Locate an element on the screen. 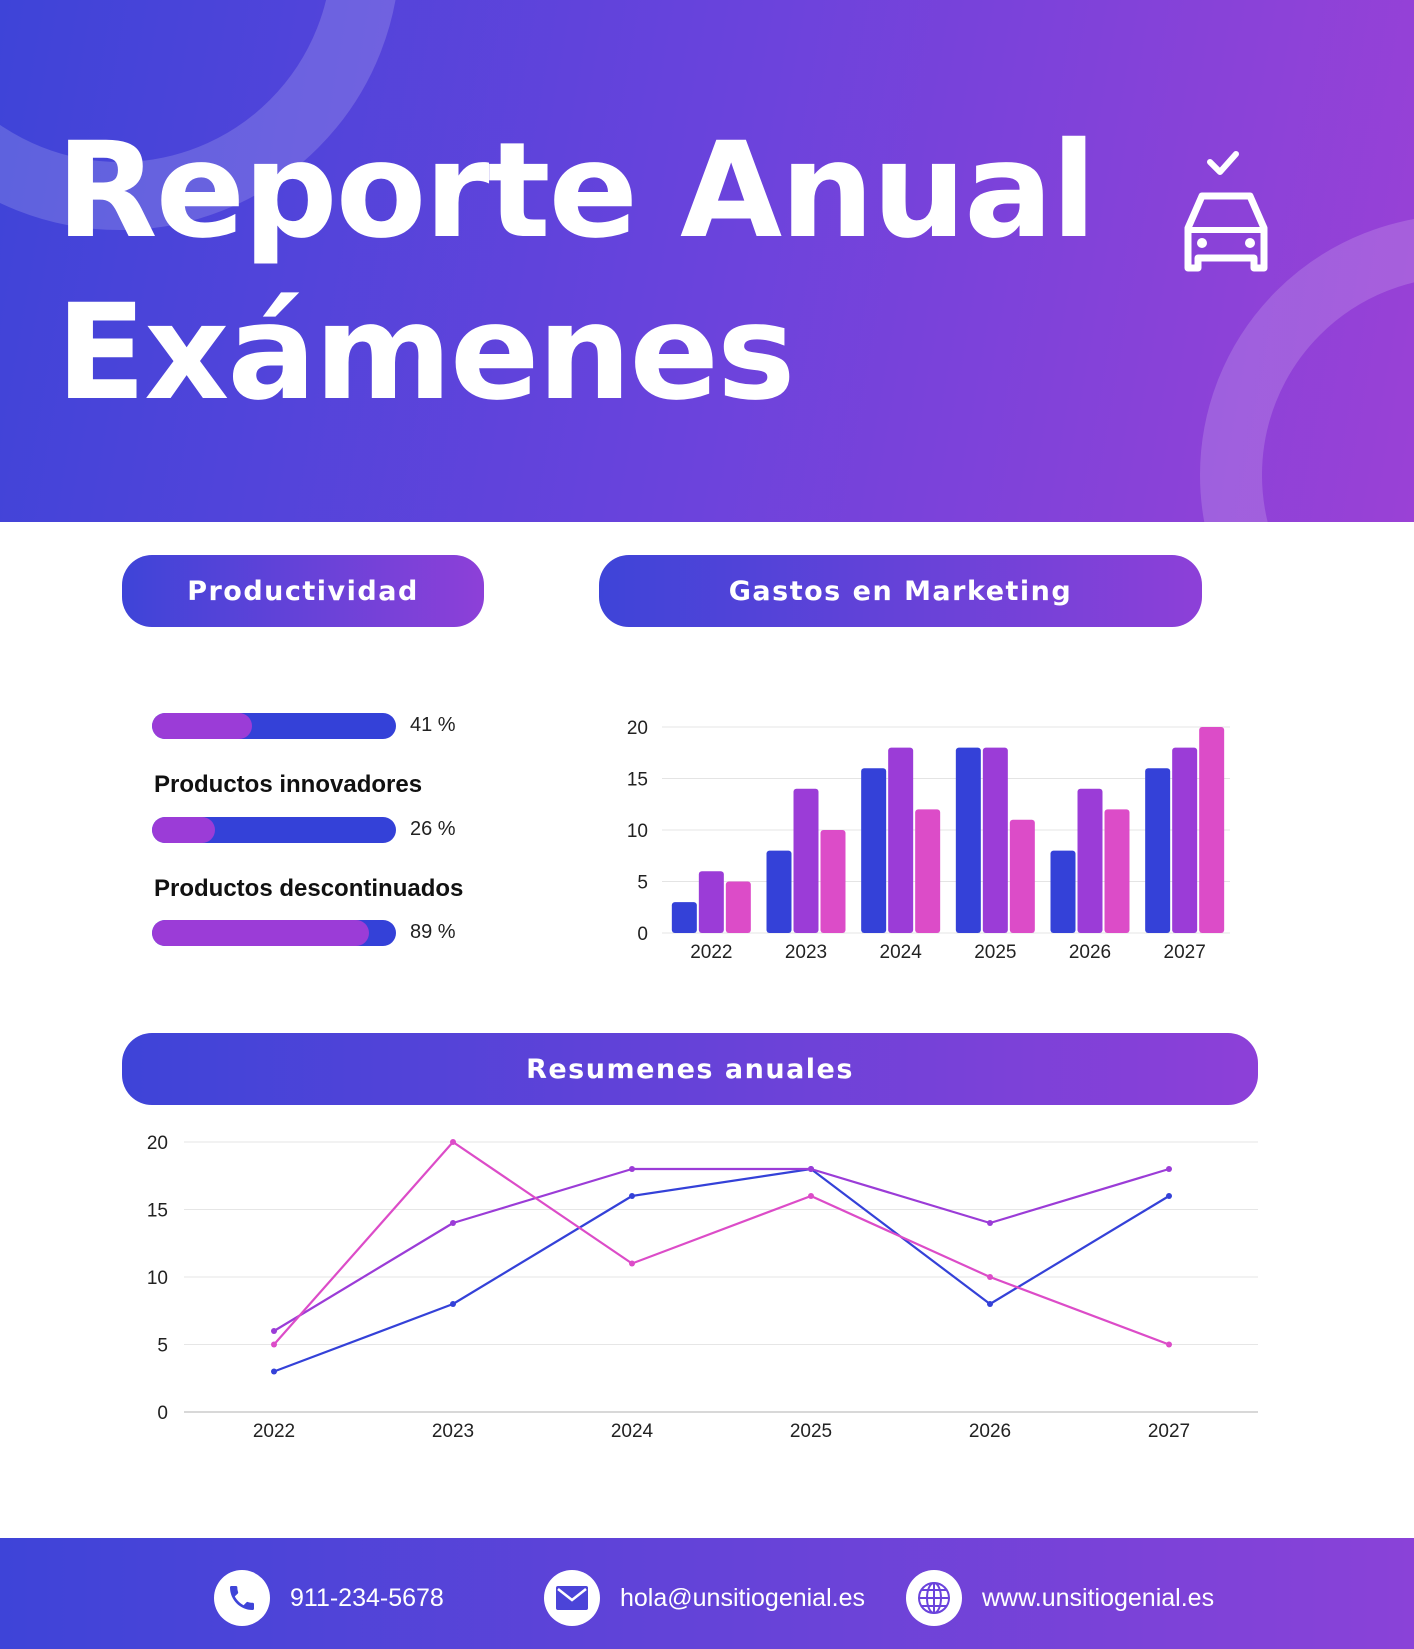  globe-icon is located at coordinates (934, 1598).